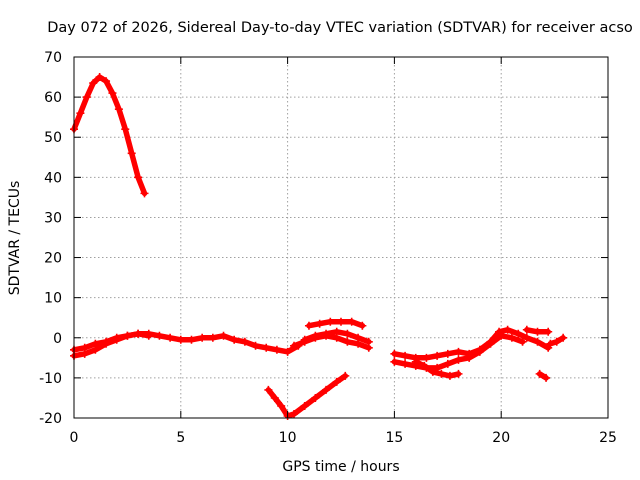  What do you see at coordinates (53, 98) in the screenshot?
I see `y-tick-label: 60` at bounding box center [53, 98].